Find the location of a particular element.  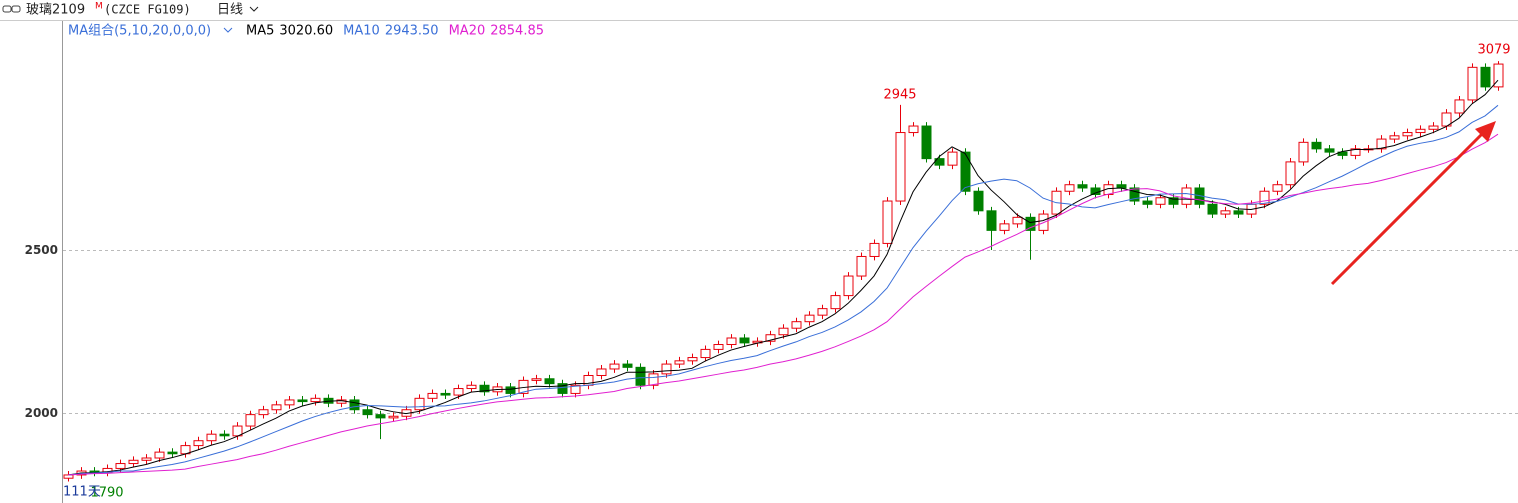

indicator-chevron is located at coordinates (228, 30).